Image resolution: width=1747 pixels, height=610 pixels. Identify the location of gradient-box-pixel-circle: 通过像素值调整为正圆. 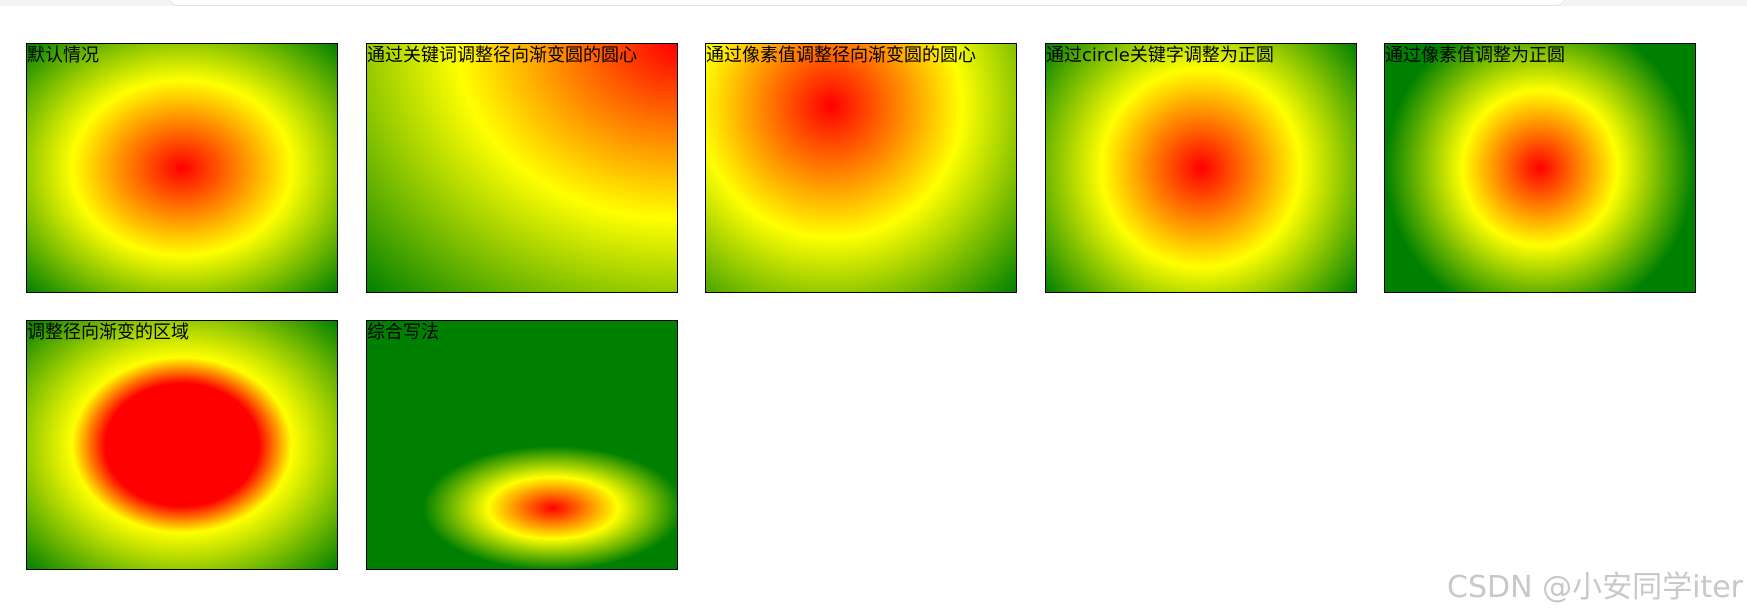
(1540, 168).